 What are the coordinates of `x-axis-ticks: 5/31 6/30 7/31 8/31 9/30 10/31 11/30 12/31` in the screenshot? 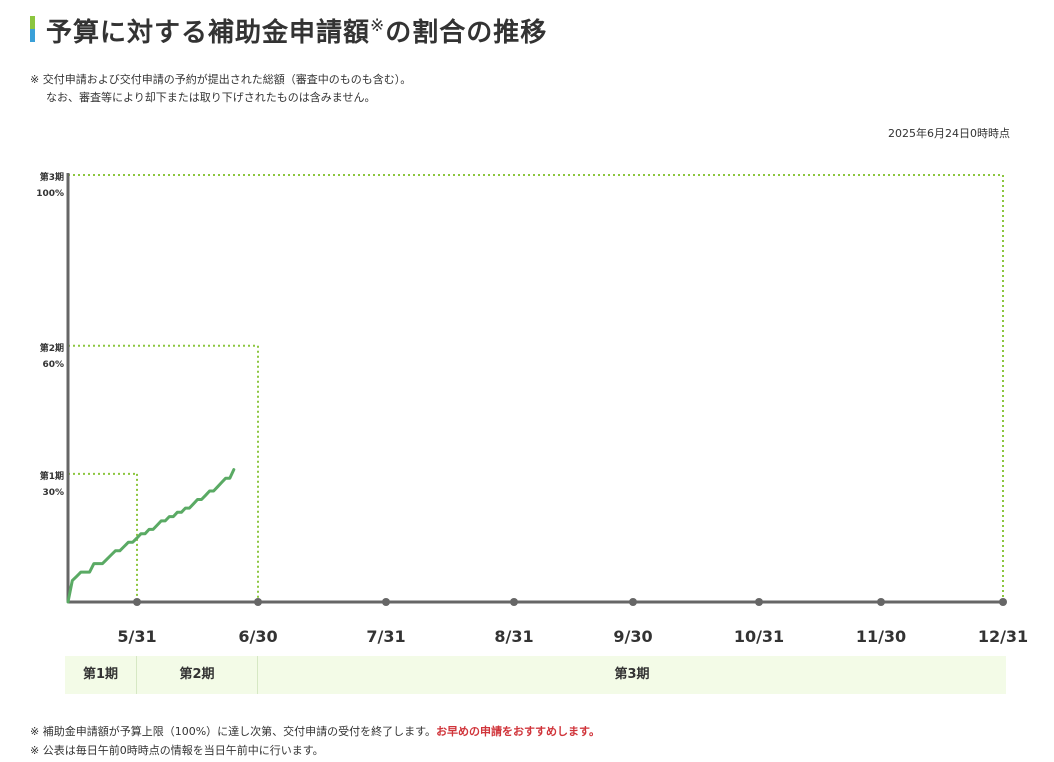 It's located at (572, 622).